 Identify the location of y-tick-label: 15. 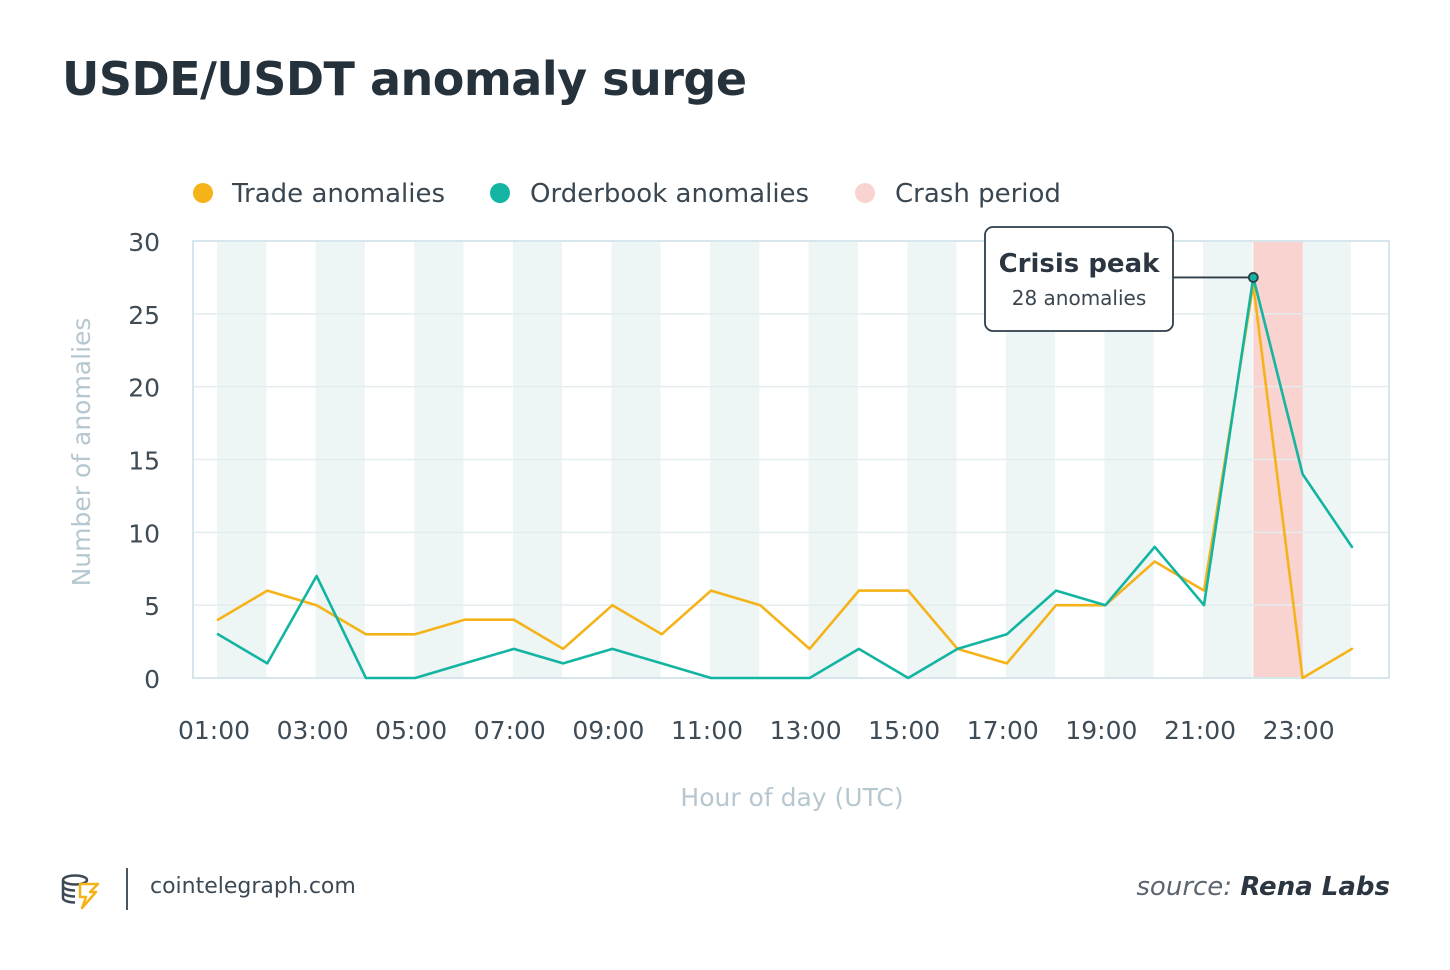
(144, 461).